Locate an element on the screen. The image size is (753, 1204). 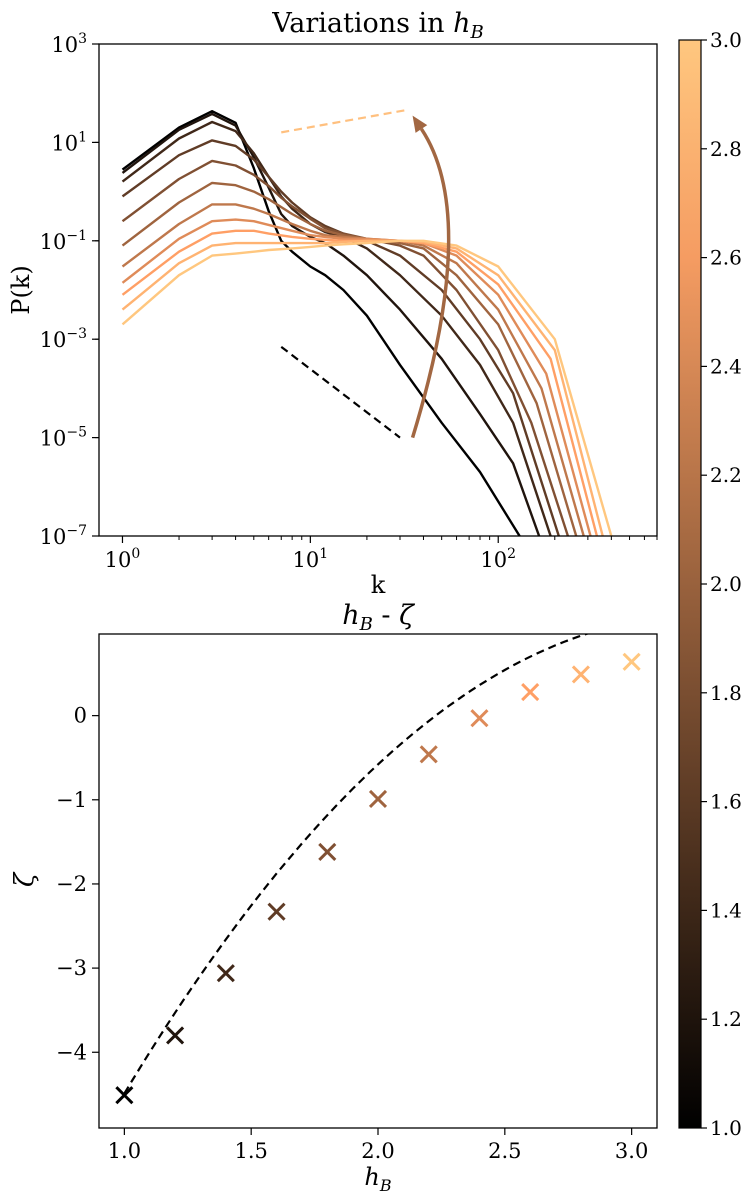
bottom-x-tick-label-0: 1.0 is located at coordinates (124, 1151).